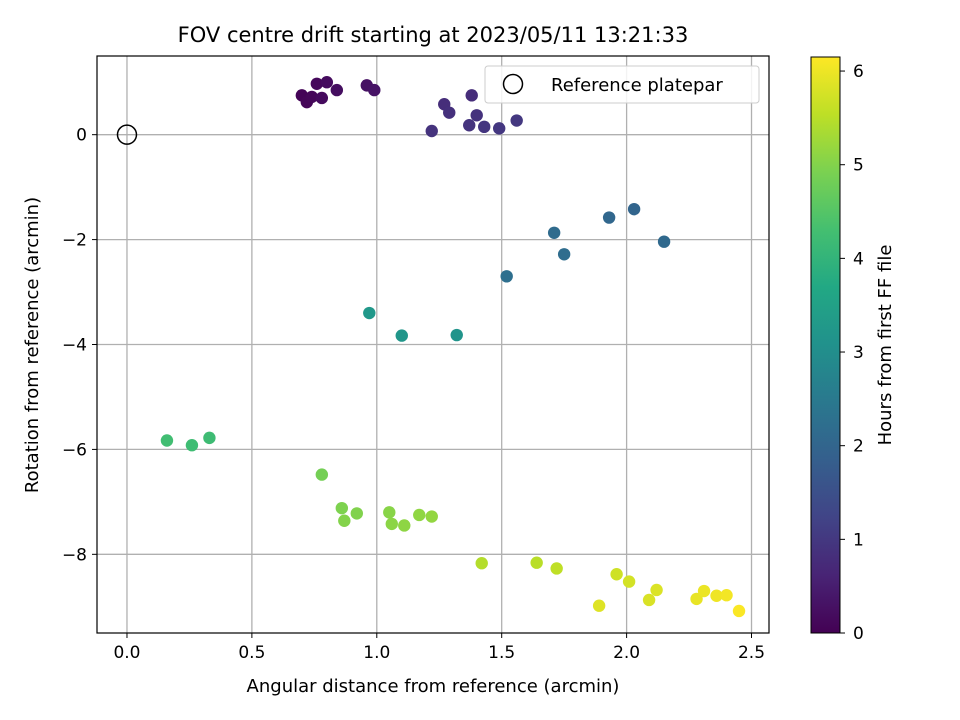 Image resolution: width=960 pixels, height=720 pixels. I want to click on colorbar: 0 1 2 3 4 5 6, so click(837, 350).